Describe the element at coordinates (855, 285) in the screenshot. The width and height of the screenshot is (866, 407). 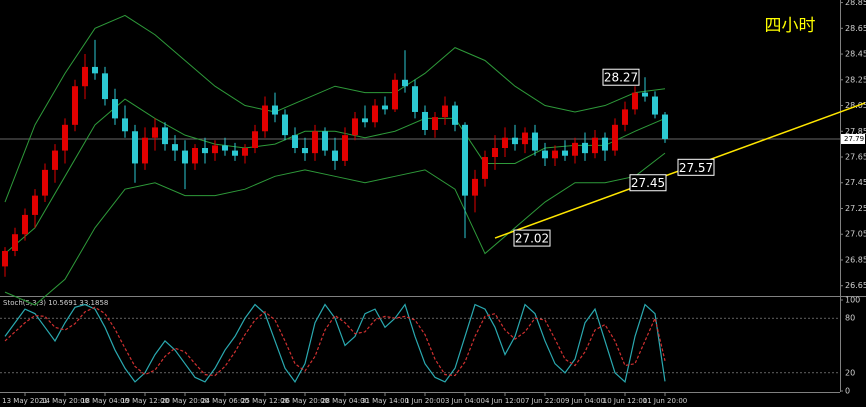
I see `y-tick-label: 26.65` at that location.